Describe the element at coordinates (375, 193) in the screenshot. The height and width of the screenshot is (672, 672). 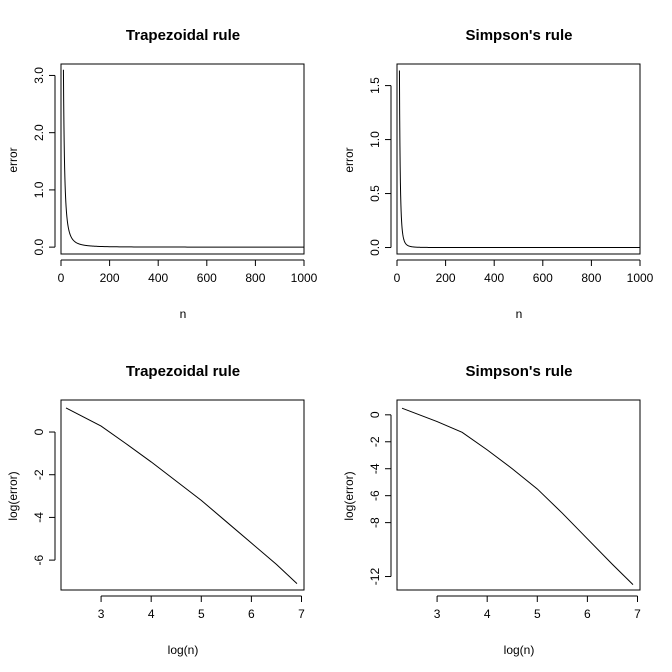
I see `y-tick-label: 0.5` at that location.